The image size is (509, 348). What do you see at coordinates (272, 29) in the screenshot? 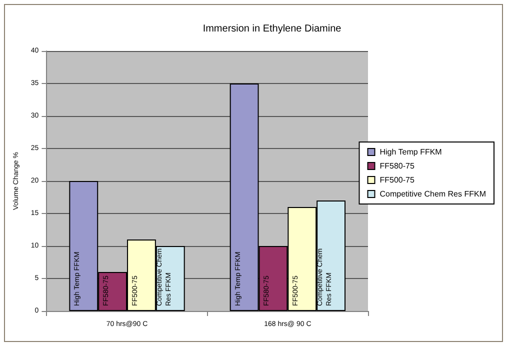
I see `chart-title: Immersion in Ethylene Diamine` at bounding box center [272, 29].